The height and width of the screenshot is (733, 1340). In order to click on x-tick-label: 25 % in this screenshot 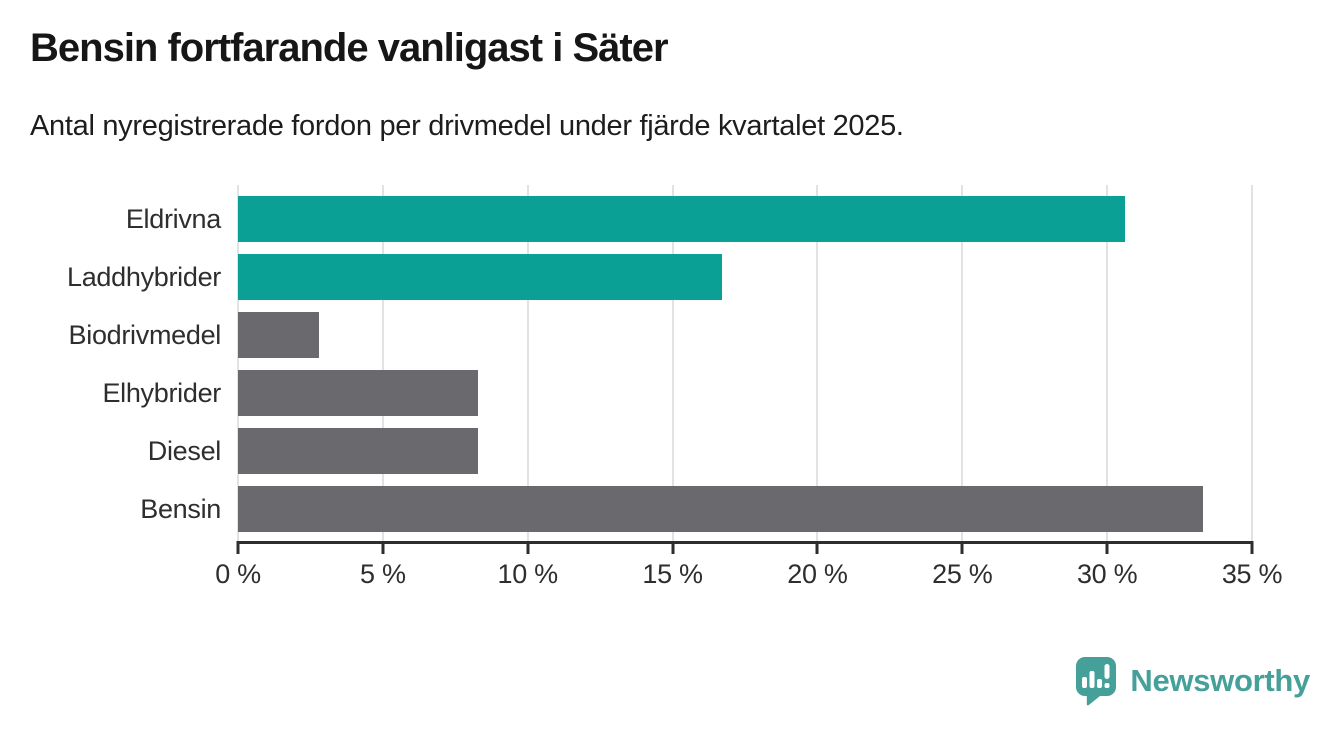, I will do `click(962, 574)`.